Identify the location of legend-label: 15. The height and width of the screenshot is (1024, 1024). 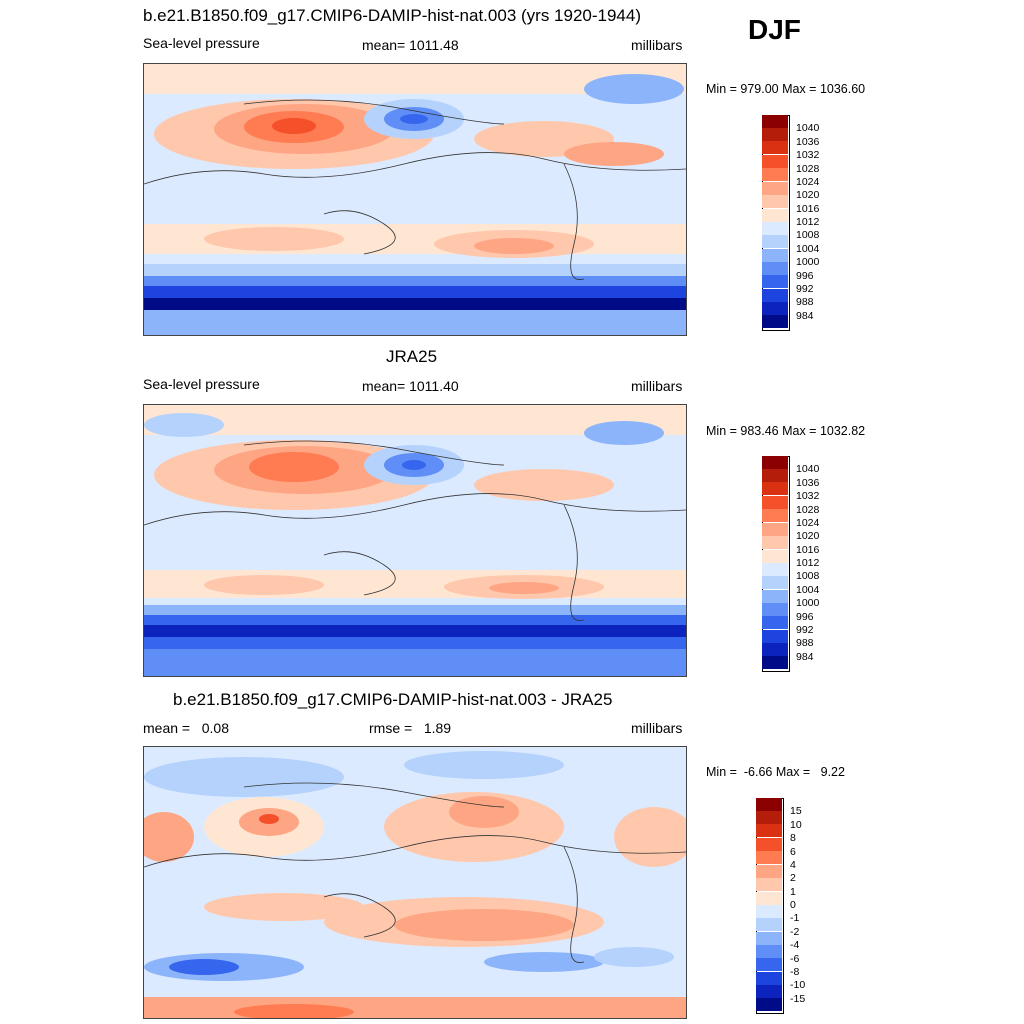
(796, 811).